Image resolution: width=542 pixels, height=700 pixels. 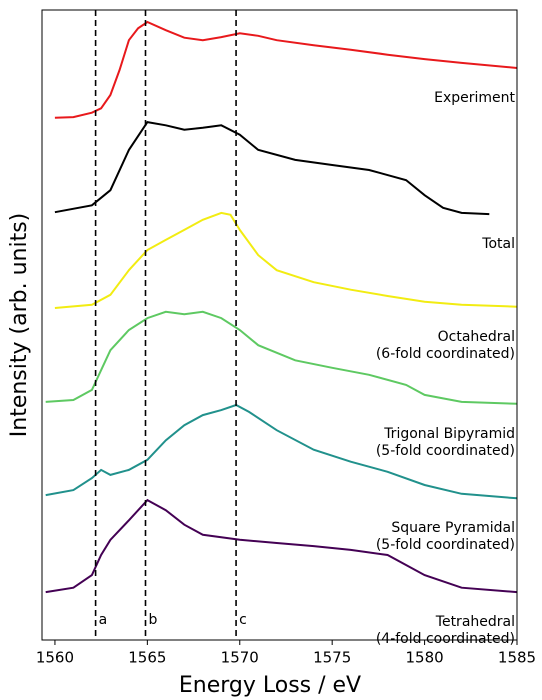 I want to click on x-tick-label: 1560, so click(x=55, y=658).